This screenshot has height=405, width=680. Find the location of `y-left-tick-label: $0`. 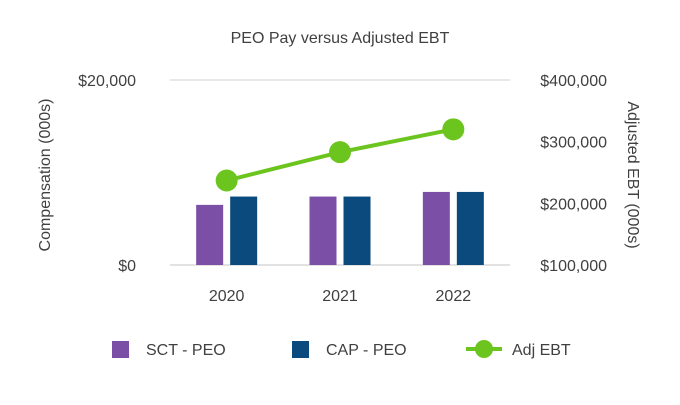

y-left-tick-label: $0 is located at coordinates (127, 266).